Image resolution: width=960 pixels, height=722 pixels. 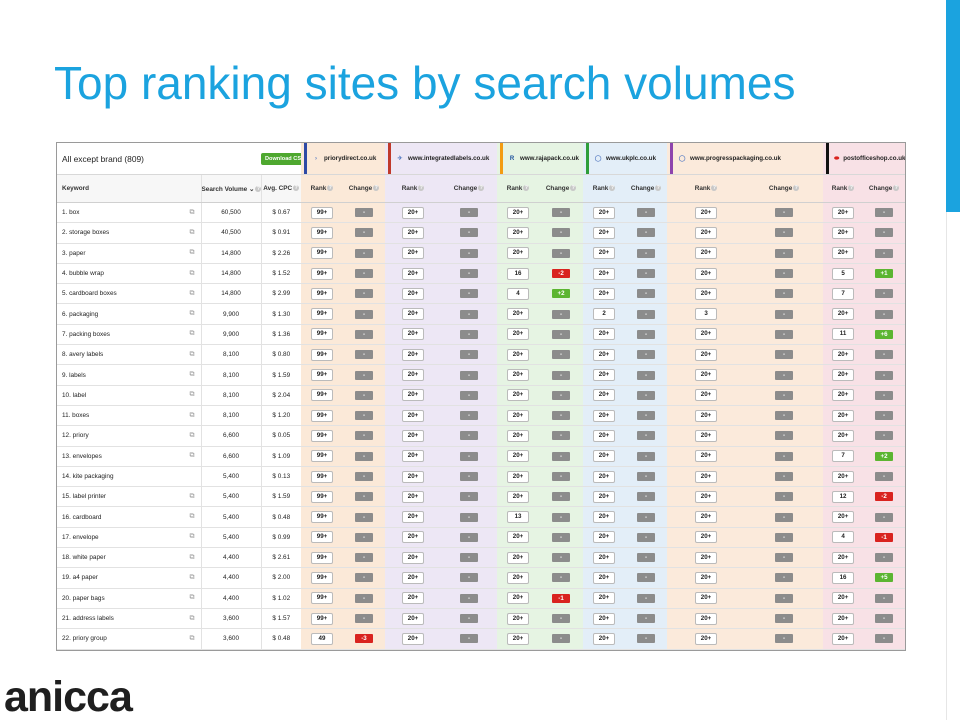 I want to click on site-header-priorydirect: › priorydirect.co.uk, so click(x=343, y=159).